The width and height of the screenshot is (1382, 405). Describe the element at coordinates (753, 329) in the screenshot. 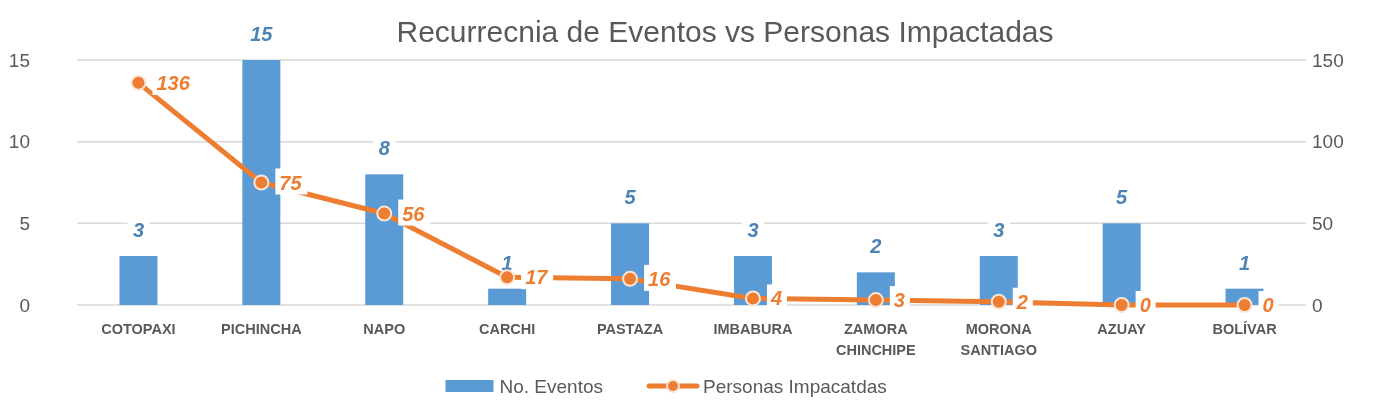

I see `x-tick-label: IMBABURA` at that location.